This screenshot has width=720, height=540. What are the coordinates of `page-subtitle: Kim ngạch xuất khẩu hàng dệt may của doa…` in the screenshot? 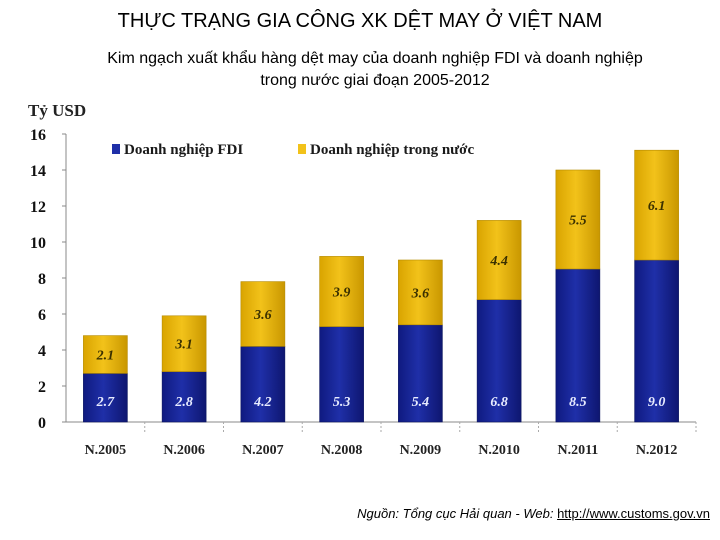 It's located at (375, 70).